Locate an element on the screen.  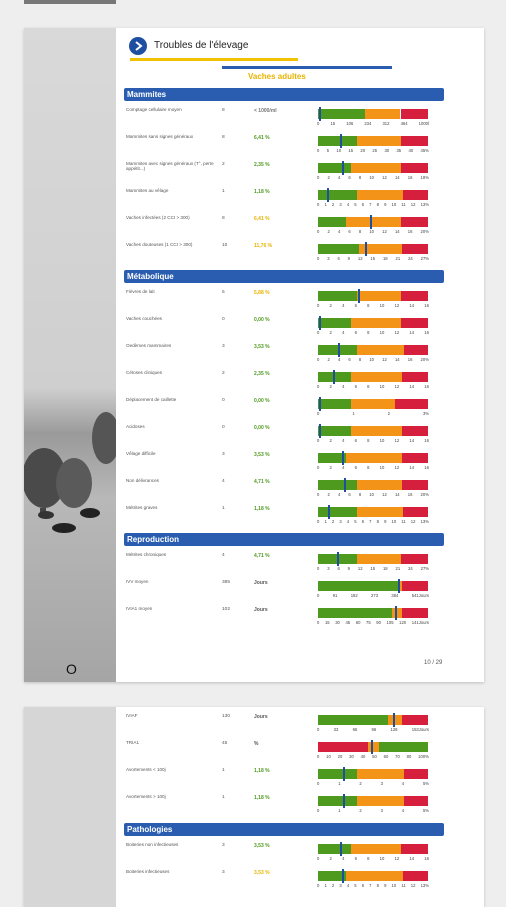
row-label: TRIA1 is located at coordinates (133, 742).